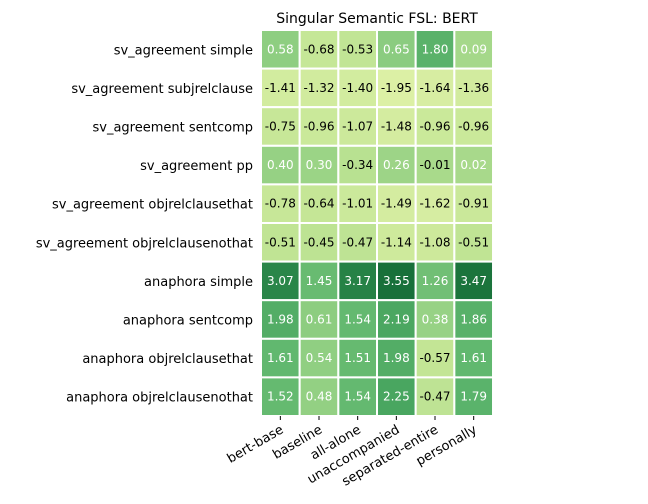  Describe the element at coordinates (196, 166) in the screenshot. I see `row-label: sv_agreement pp` at that location.